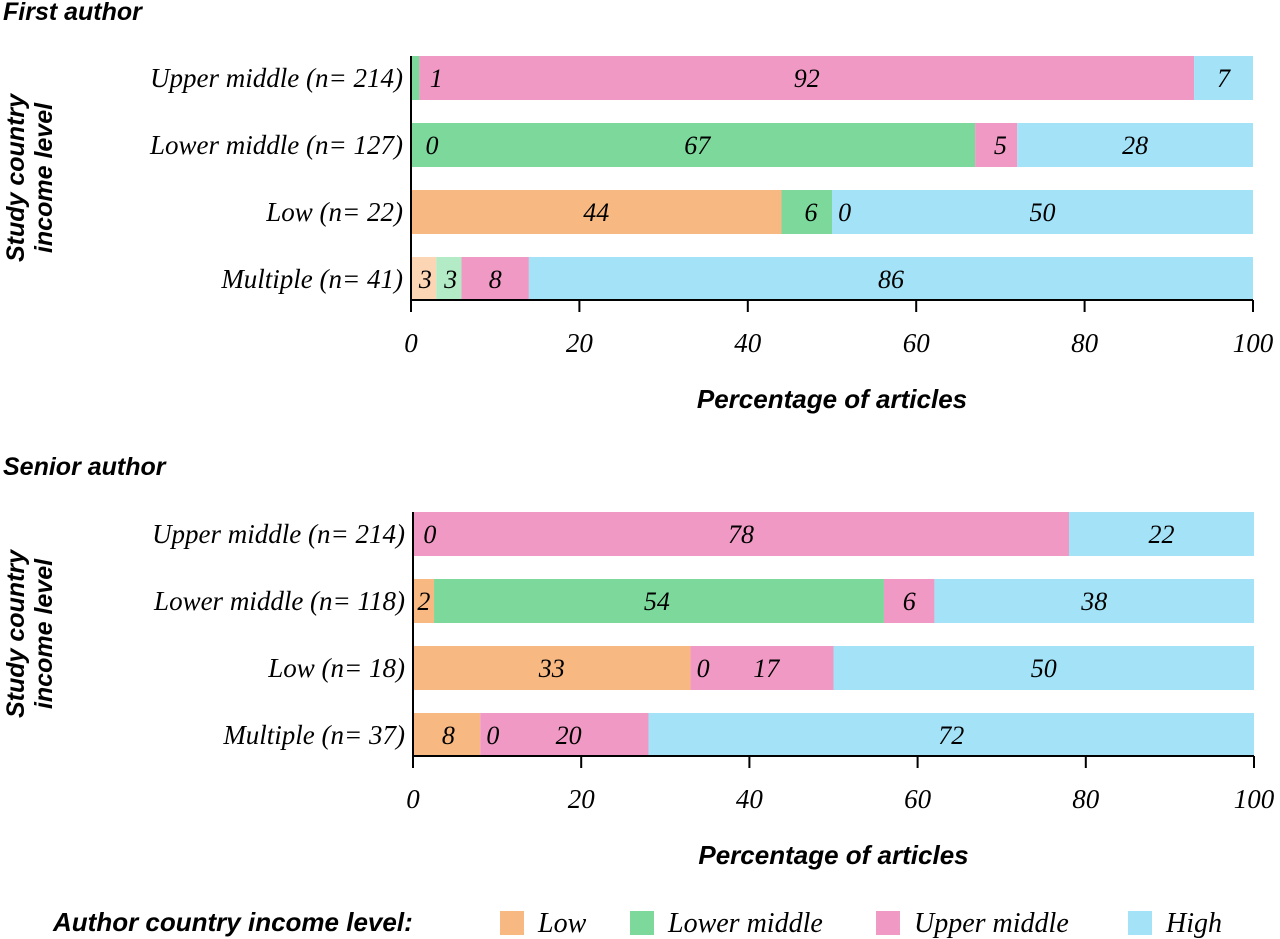  I want to click on data-label: 2, so click(423, 601).